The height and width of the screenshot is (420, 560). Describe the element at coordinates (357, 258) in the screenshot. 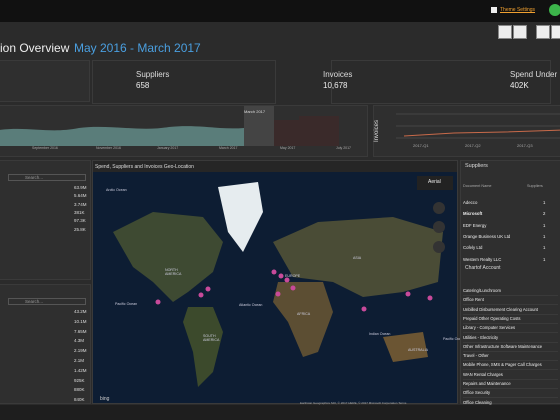

I see `map-label: ASIA` at that location.